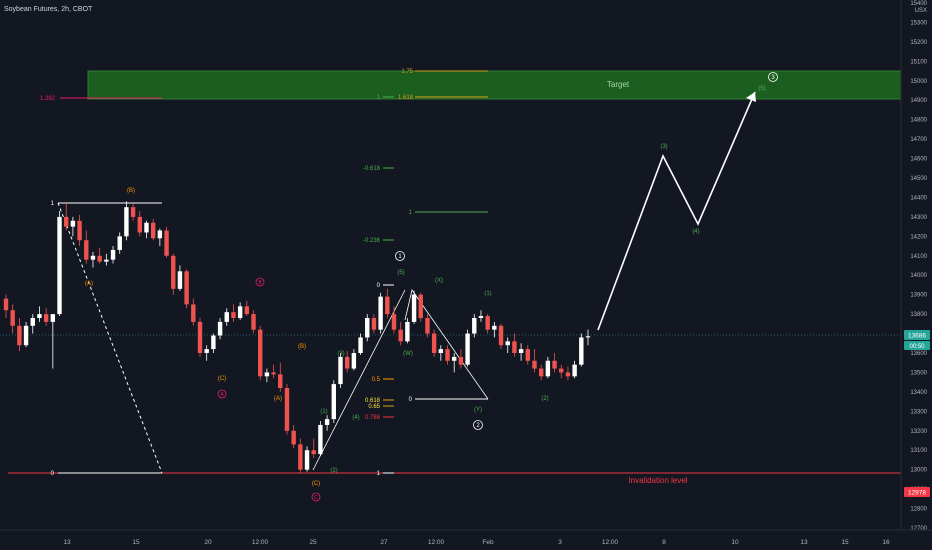  What do you see at coordinates (359, 380) in the screenshot?
I see `impulse-diagonal` at bounding box center [359, 380].